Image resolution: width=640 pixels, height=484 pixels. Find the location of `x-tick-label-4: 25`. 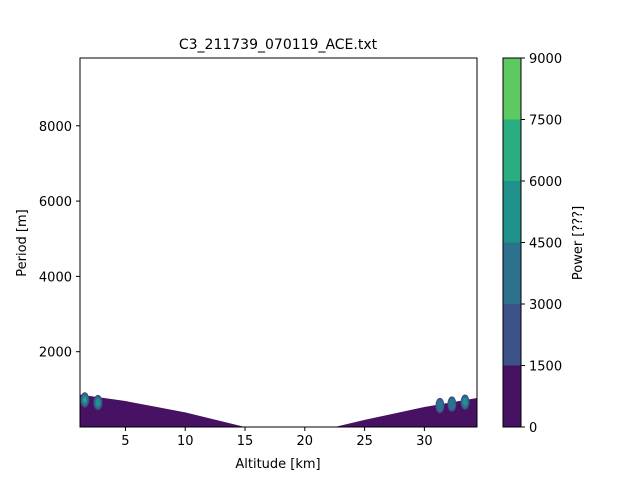

x-tick-label-4: 25 is located at coordinates (364, 441).